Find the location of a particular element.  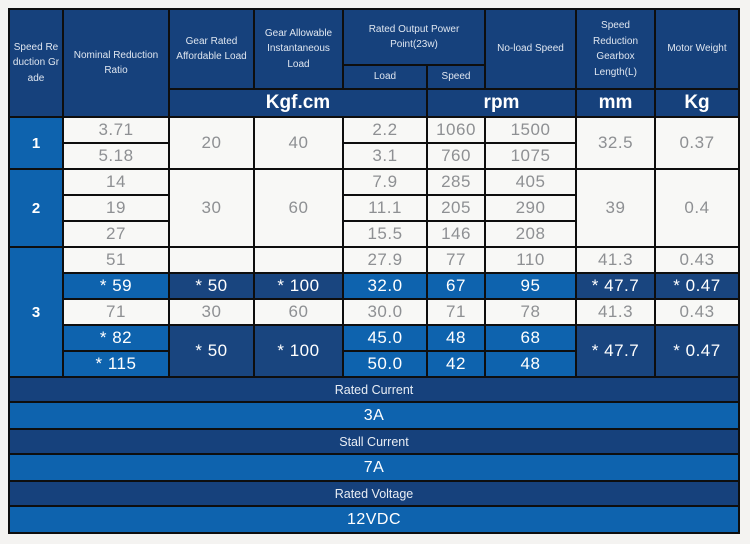

cell-speed: 67 is located at coordinates (456, 286).